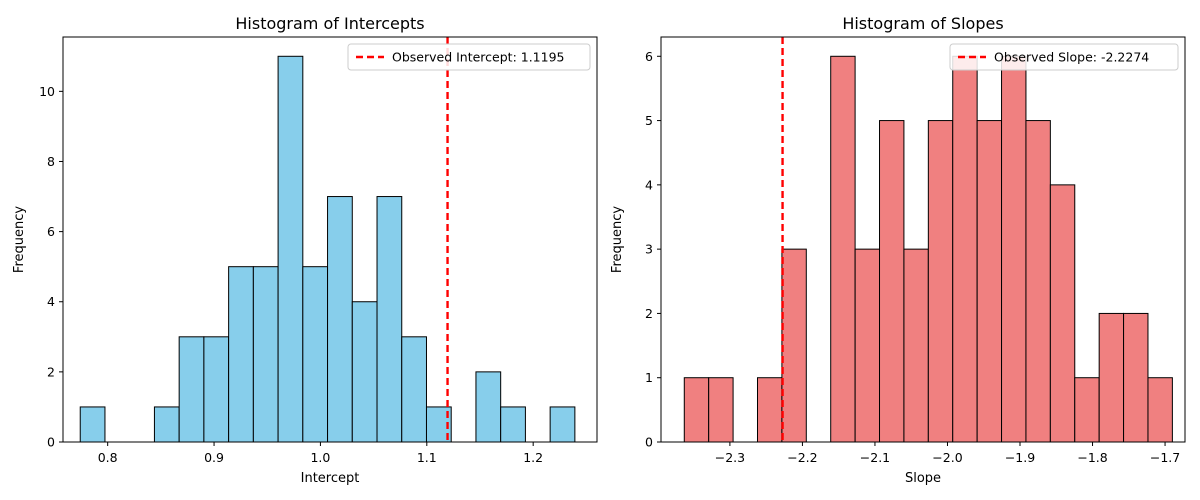 This screenshot has height=500, width=1200. Describe the element at coordinates (649, 249) in the screenshot. I see `y-tick-label: 3` at that location.